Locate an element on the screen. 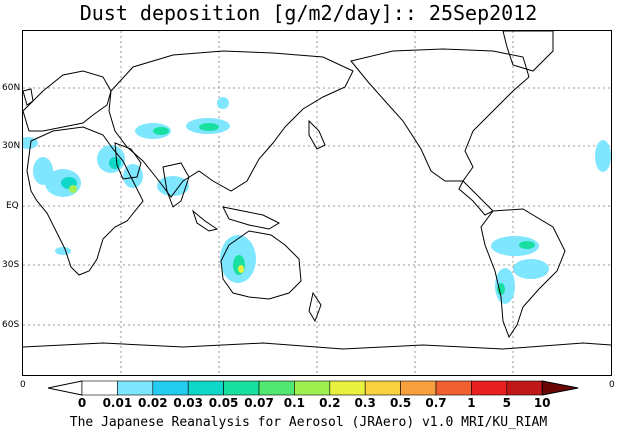 Image resolution: width=617 pixels, height=438 pixels. lat-label-60s: 60S is located at coordinates (11, 325).